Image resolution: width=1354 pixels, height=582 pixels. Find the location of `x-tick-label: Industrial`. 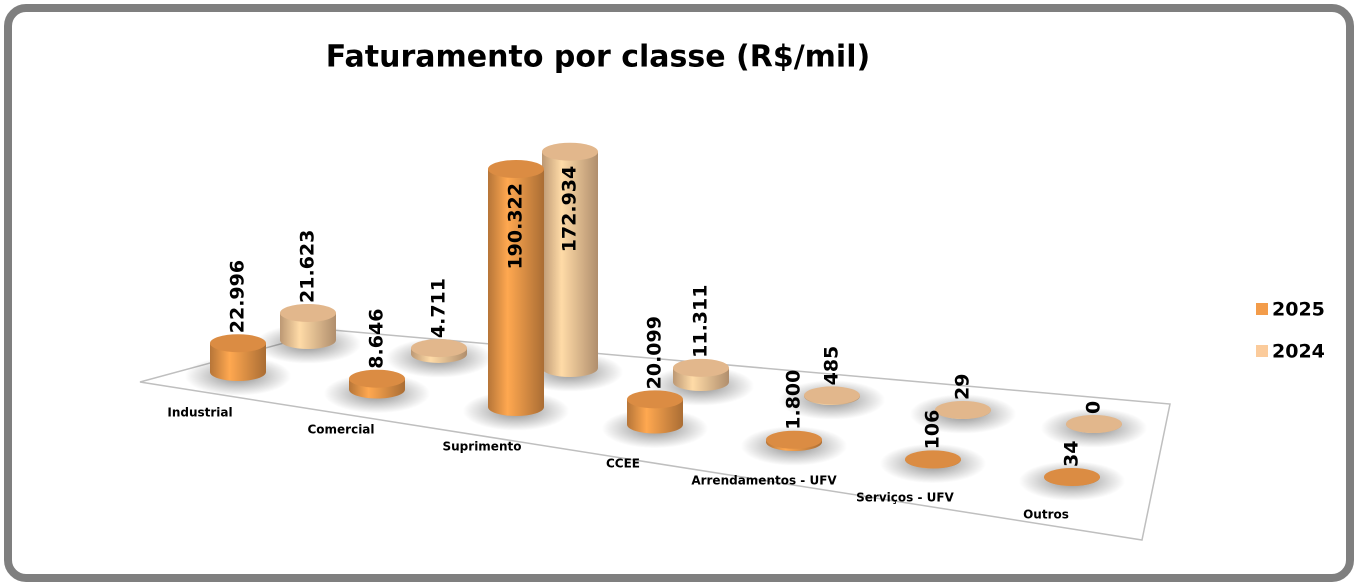

x-tick-label: Industrial is located at coordinates (199, 413).